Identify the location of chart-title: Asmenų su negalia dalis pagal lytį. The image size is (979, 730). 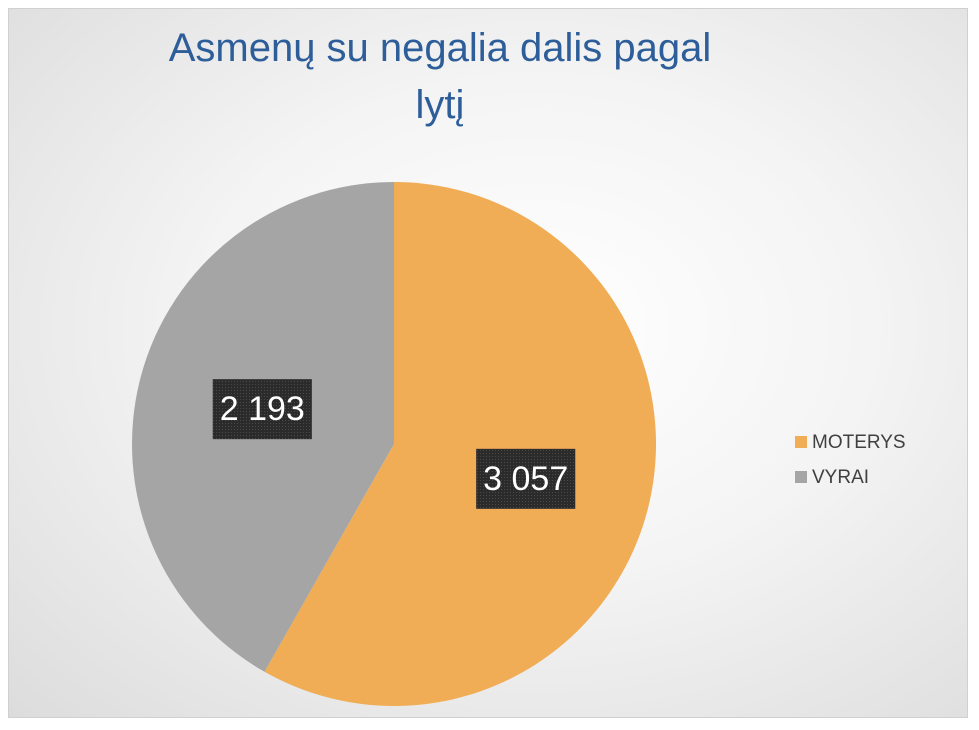
(440, 76).